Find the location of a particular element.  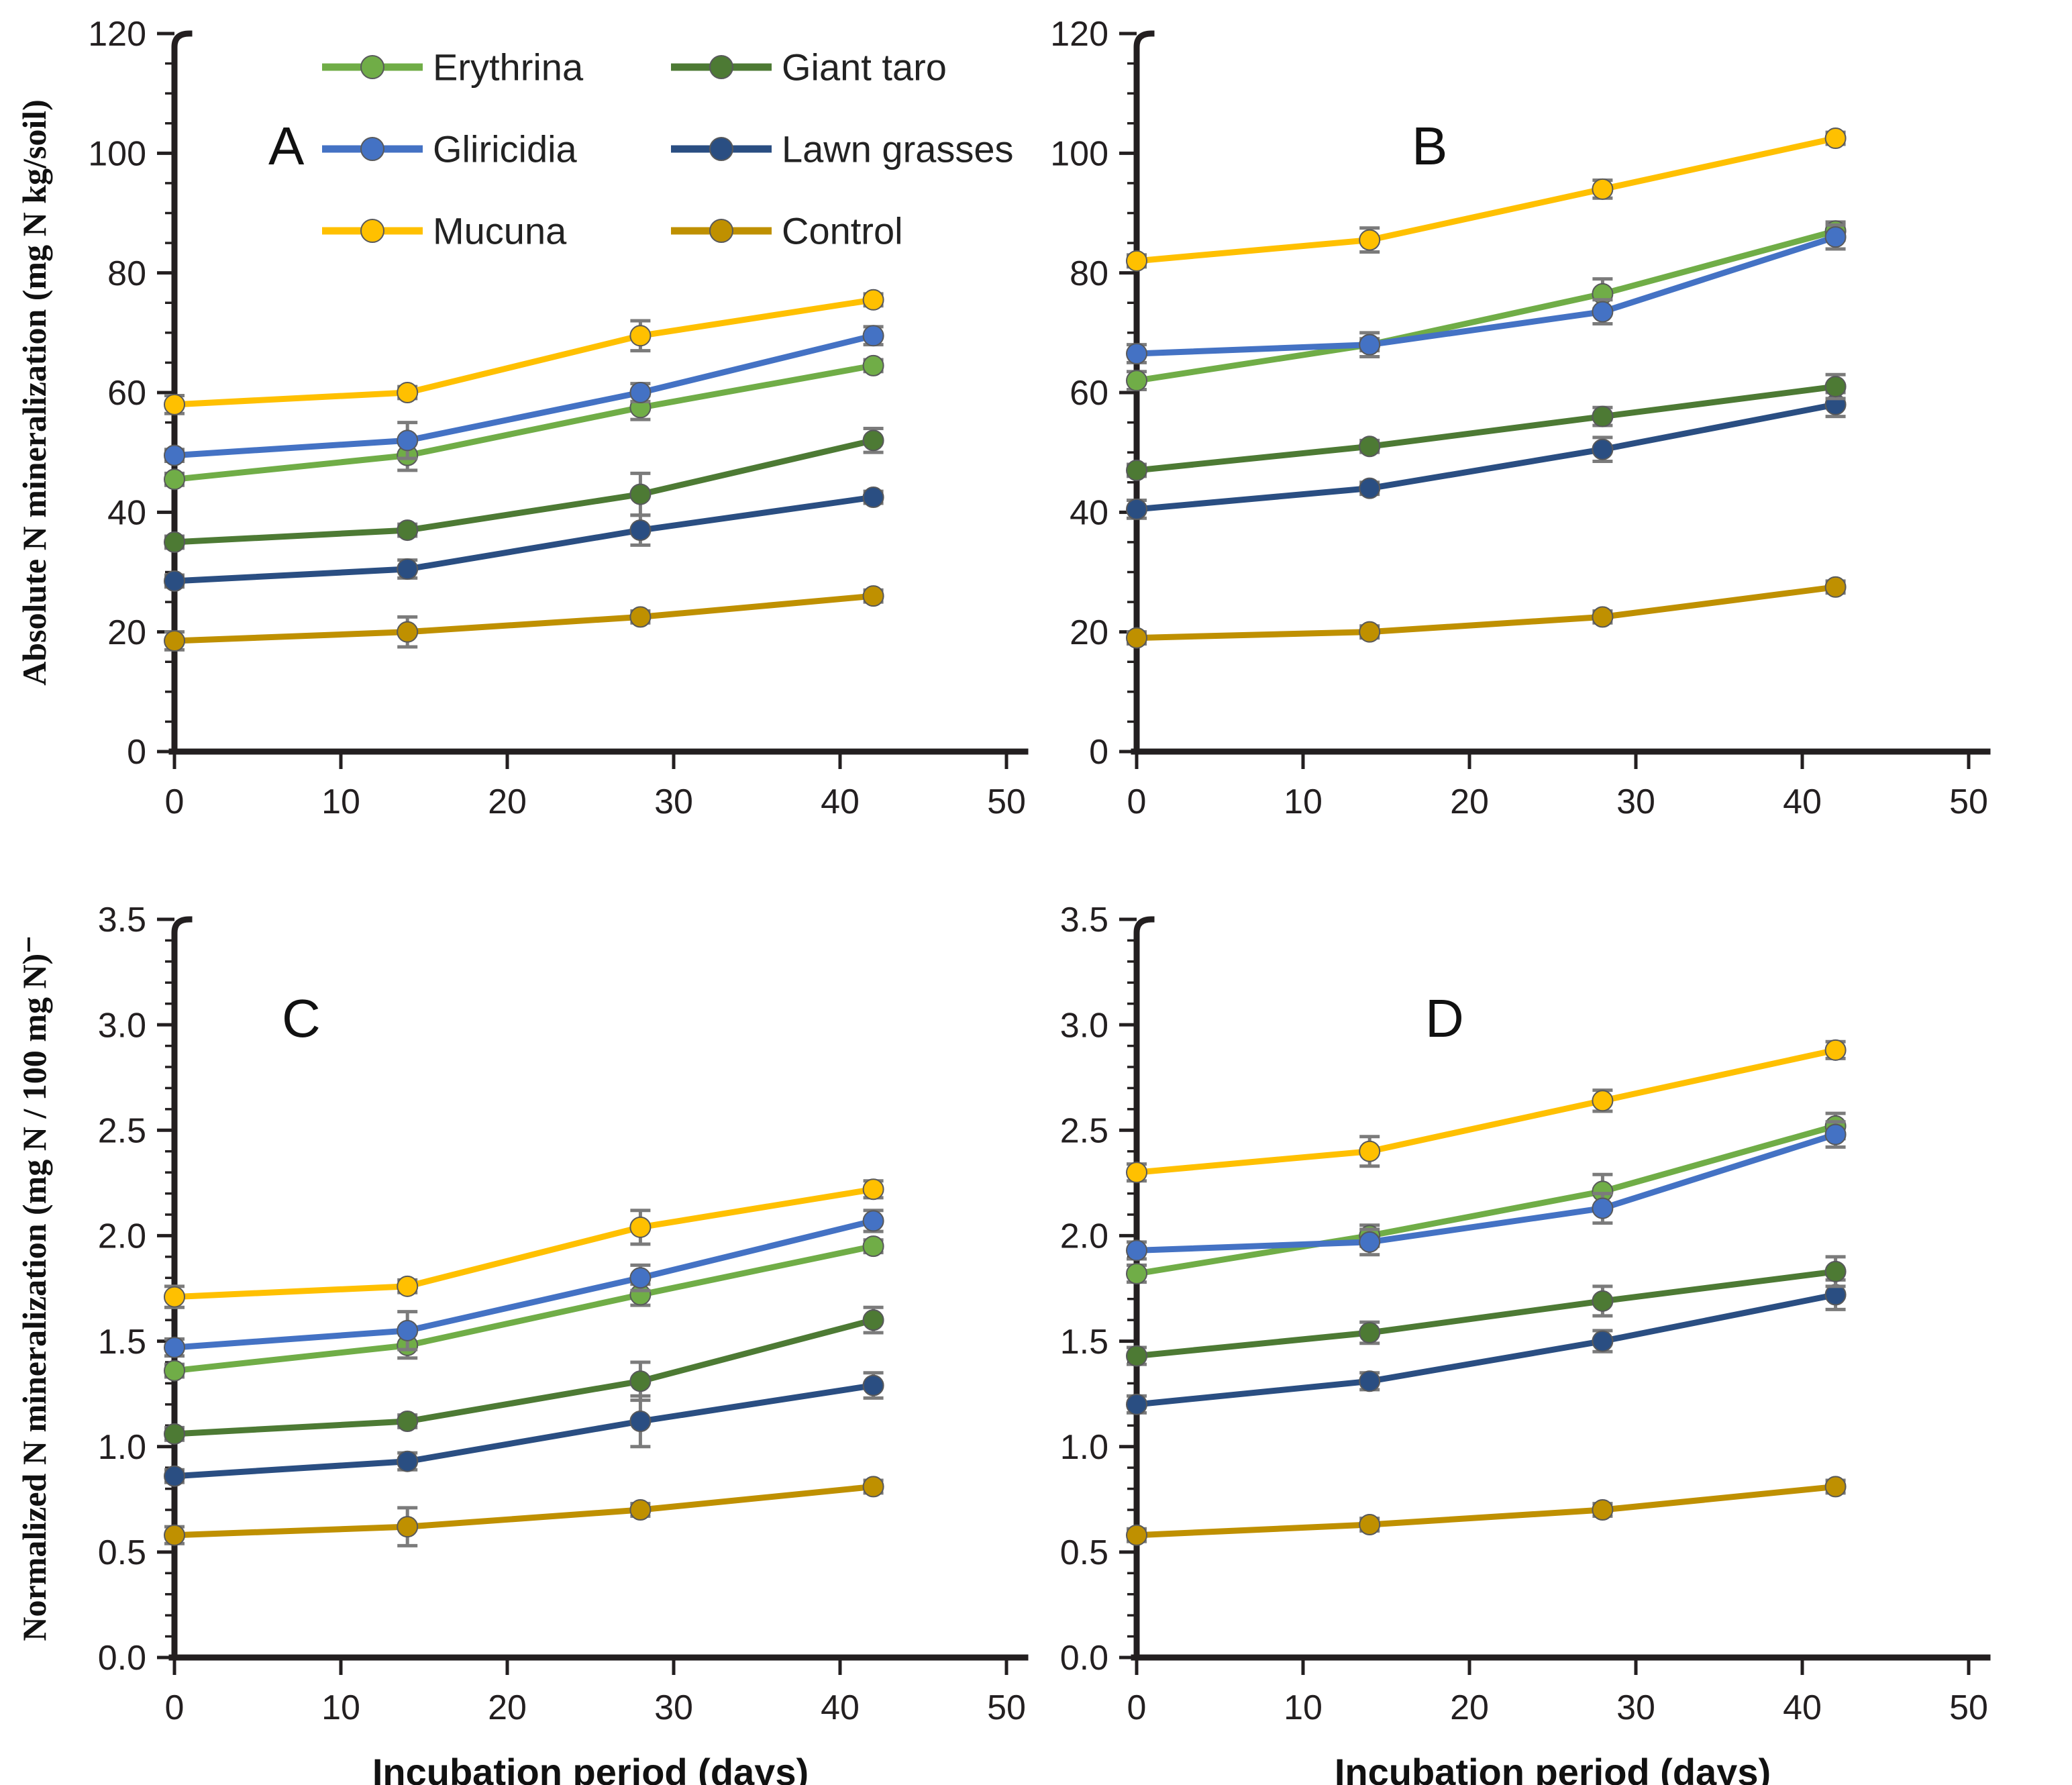

C-series-mucuna is located at coordinates (524, 1243).